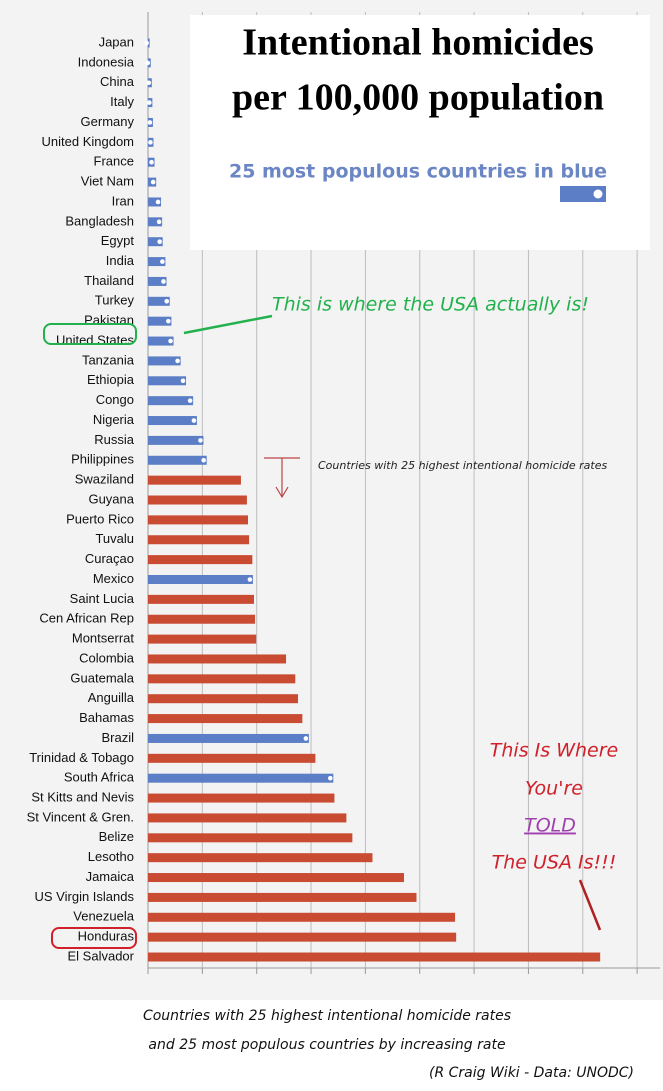  I want to click on y-tick-label: Congo, so click(115, 399).